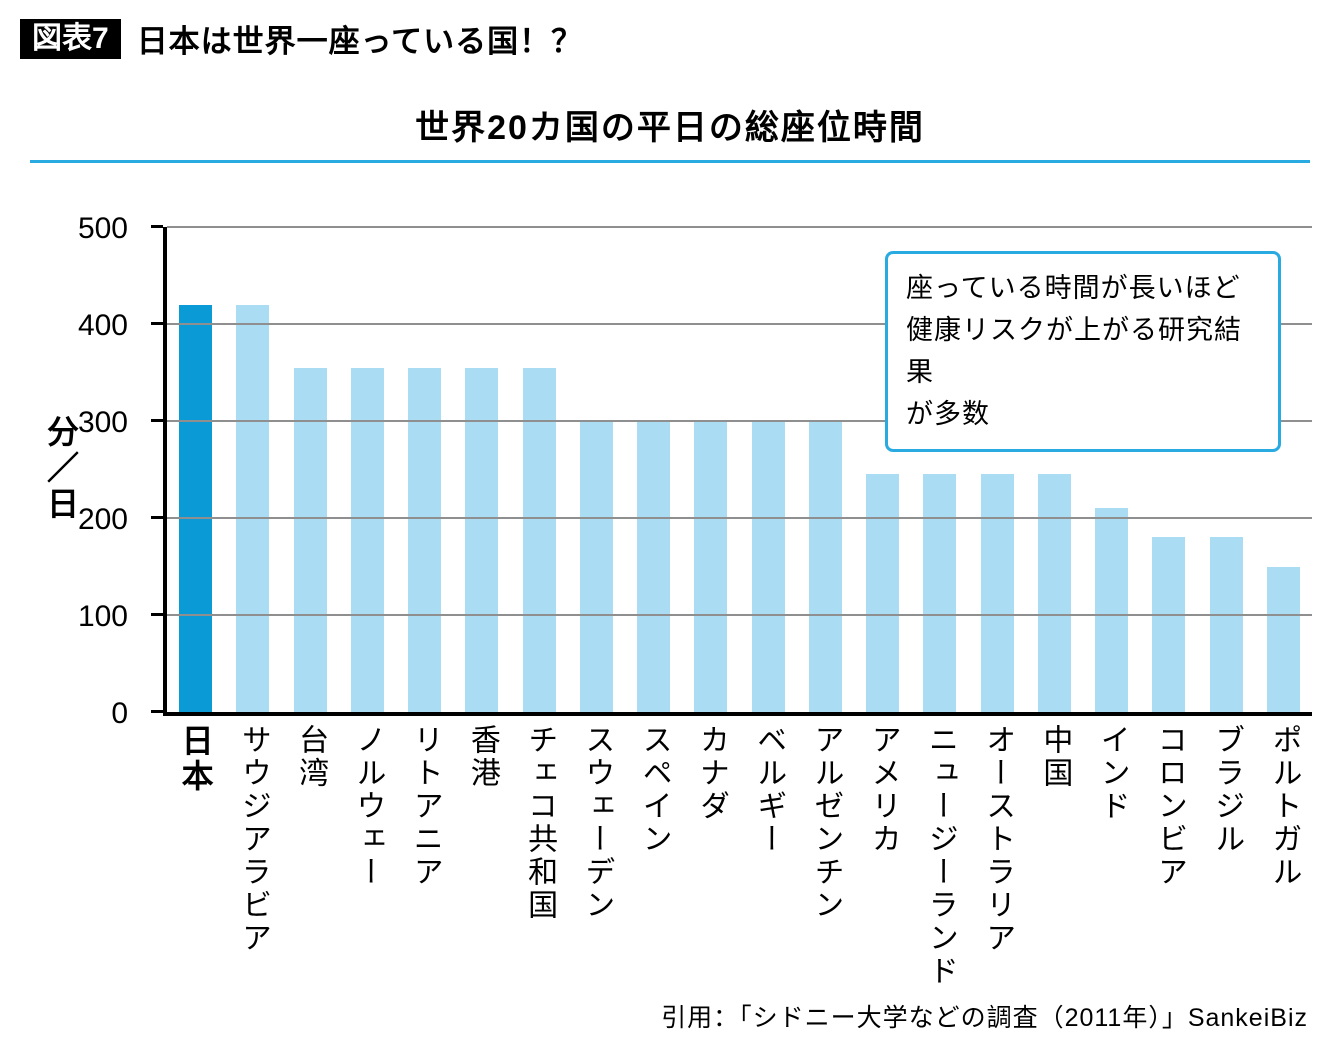  I want to click on x-axis-label-オーストラリア: オーストラリア, so click(998, 839).